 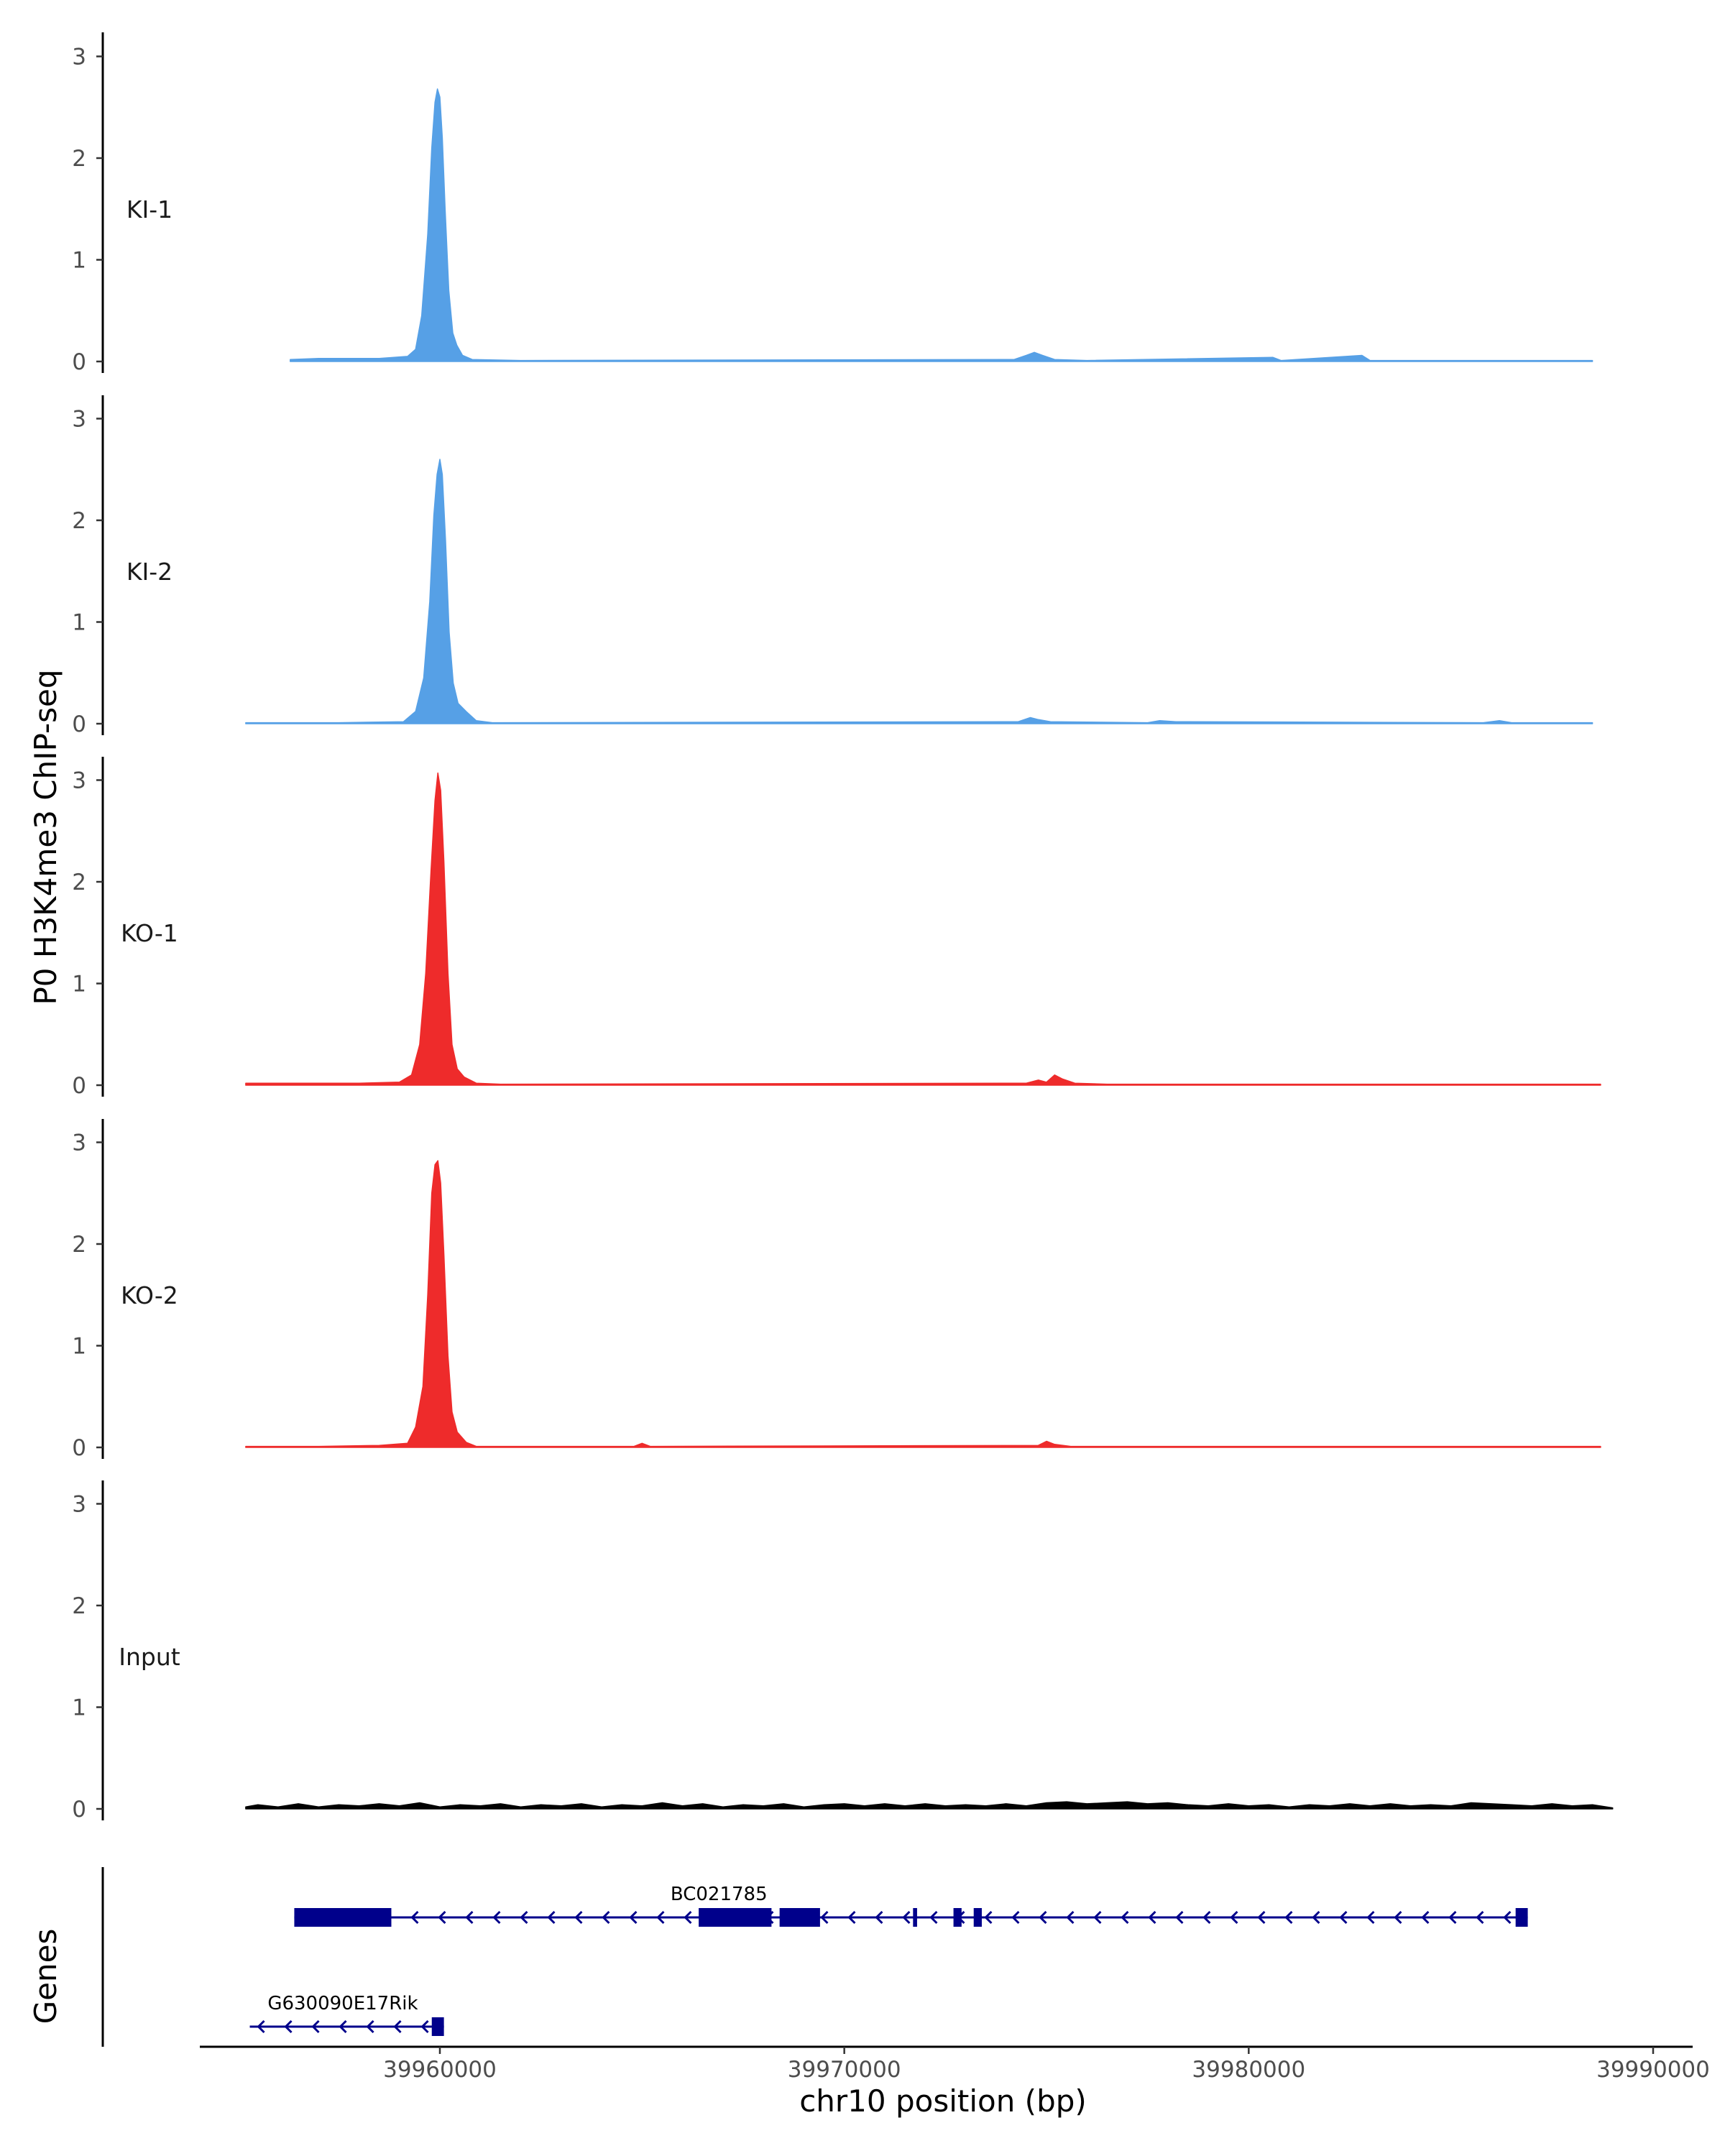 What do you see at coordinates (1248, 2070) in the screenshot?
I see `x-tick-label: 39980000` at bounding box center [1248, 2070].